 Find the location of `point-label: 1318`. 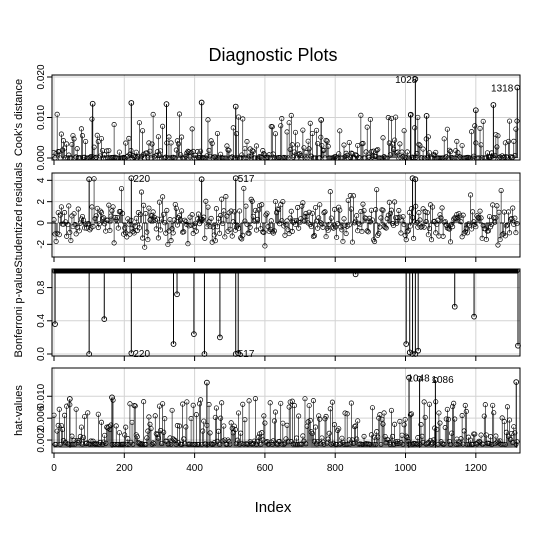

point-label: 1318 is located at coordinates (502, 89).